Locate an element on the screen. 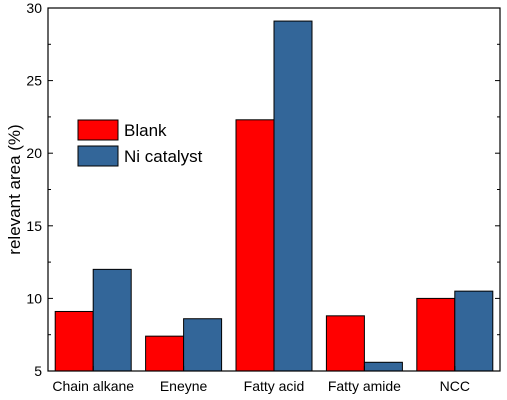 The image size is (507, 400). y-tick-label: 30 is located at coordinates (34, 8).